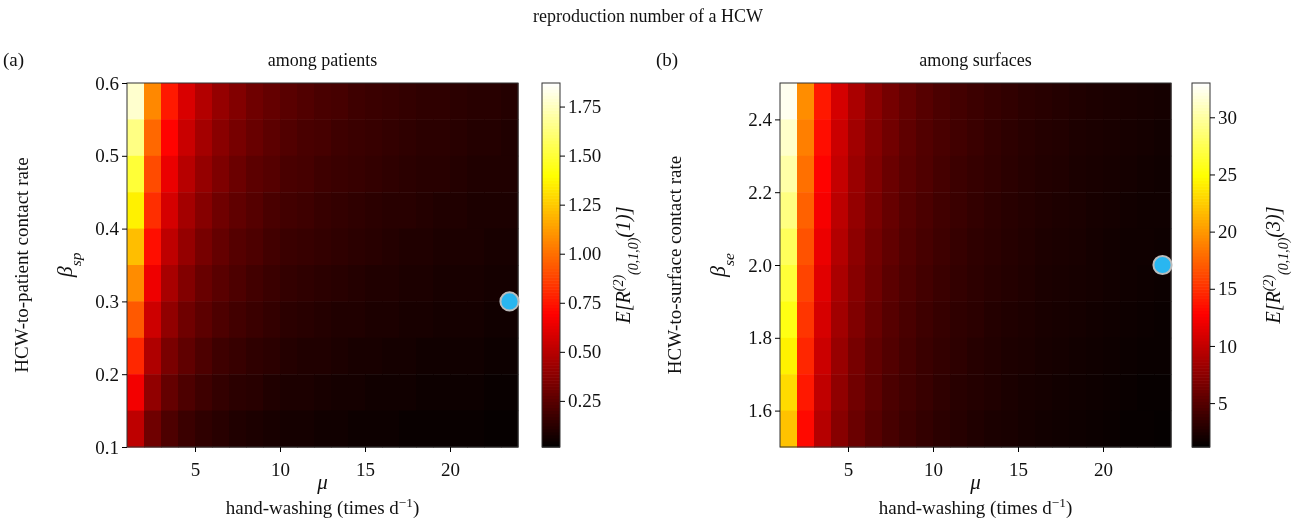 The width and height of the screenshot is (1297, 523). What do you see at coordinates (1227, 289) in the screenshot?
I see `color-bar-label: 15` at bounding box center [1227, 289].